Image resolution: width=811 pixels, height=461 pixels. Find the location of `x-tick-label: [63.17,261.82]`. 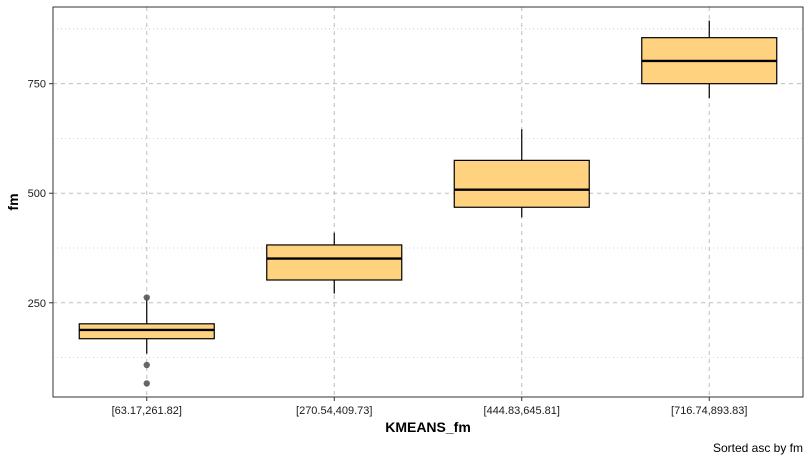

x-tick-label: [63.17,261.82] is located at coordinates (147, 411).